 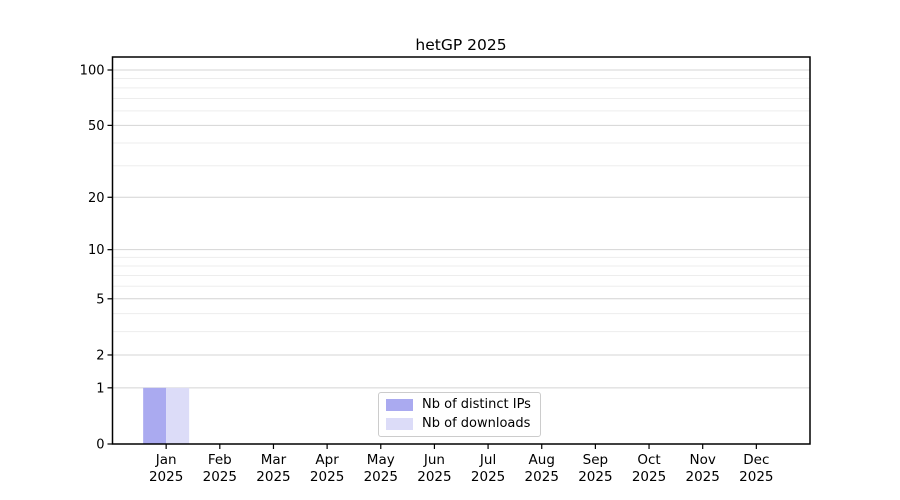 I want to click on y-tick-label: 5, so click(x=100, y=299).